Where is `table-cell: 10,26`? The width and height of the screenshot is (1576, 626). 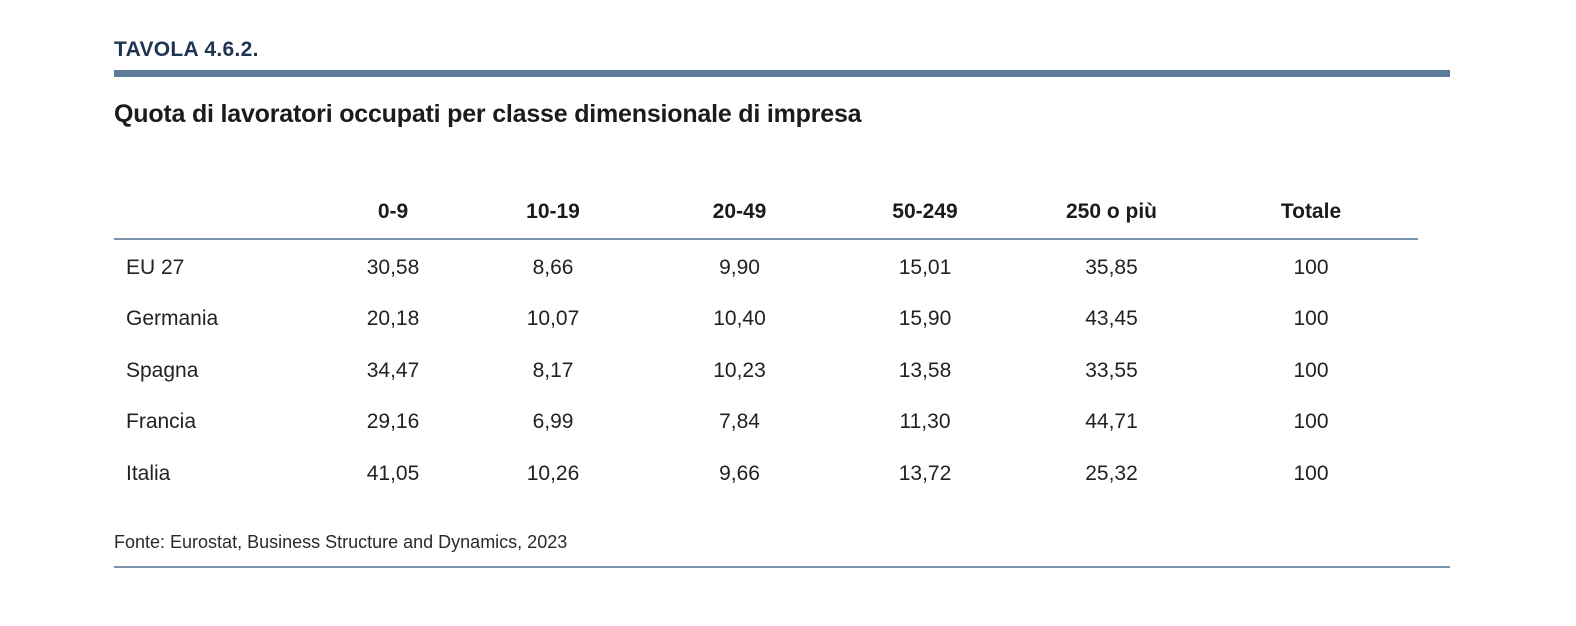
table-cell: 10,26 is located at coordinates (553, 473).